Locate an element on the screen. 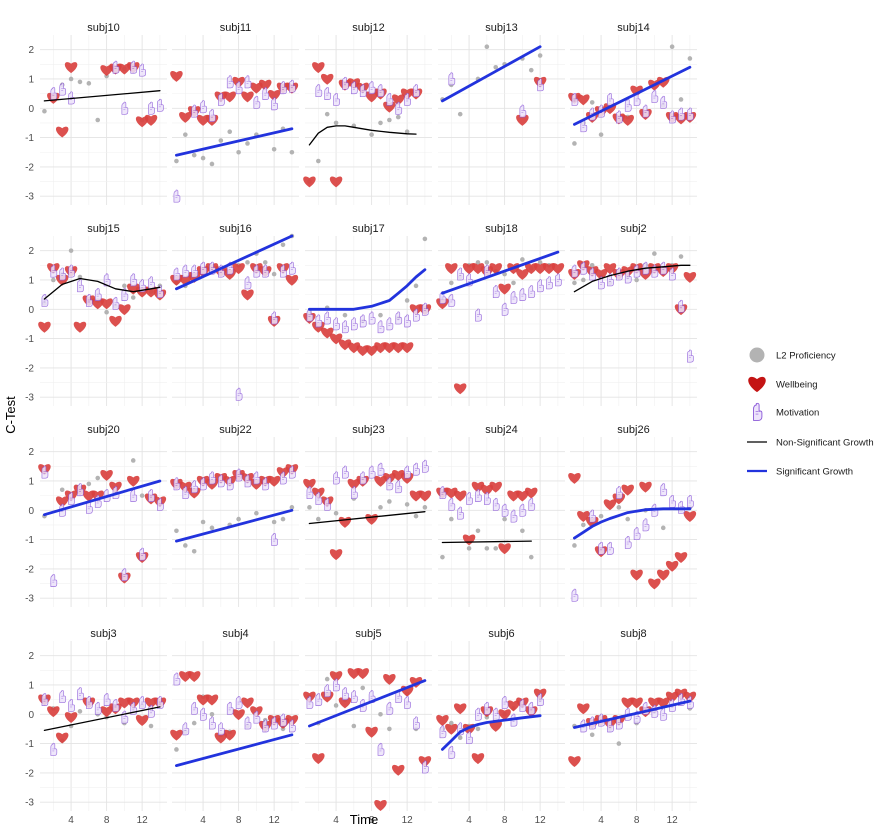  panel-title: subj20 is located at coordinates (103, 430).